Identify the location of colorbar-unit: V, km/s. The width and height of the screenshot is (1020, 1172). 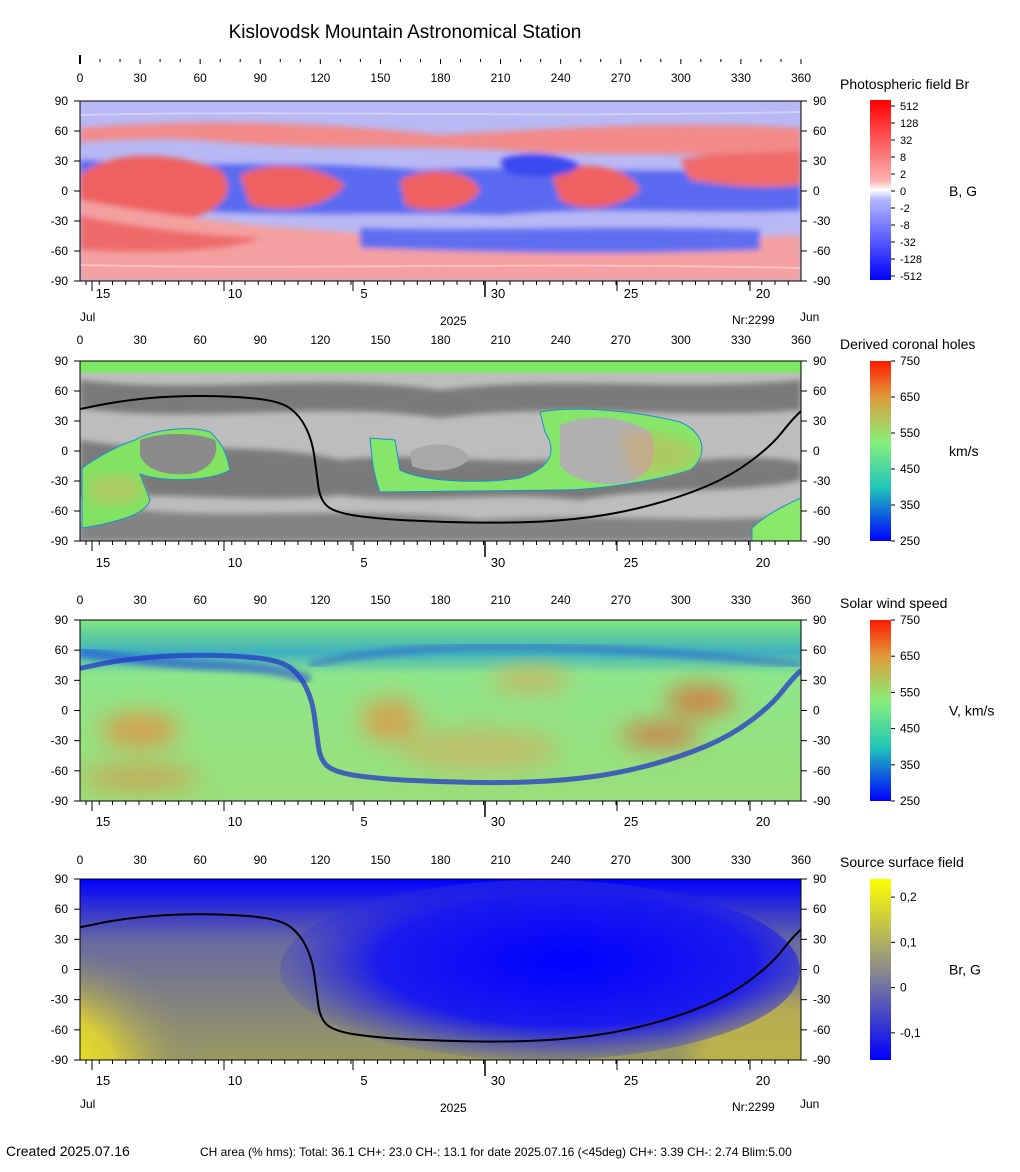
(971, 711).